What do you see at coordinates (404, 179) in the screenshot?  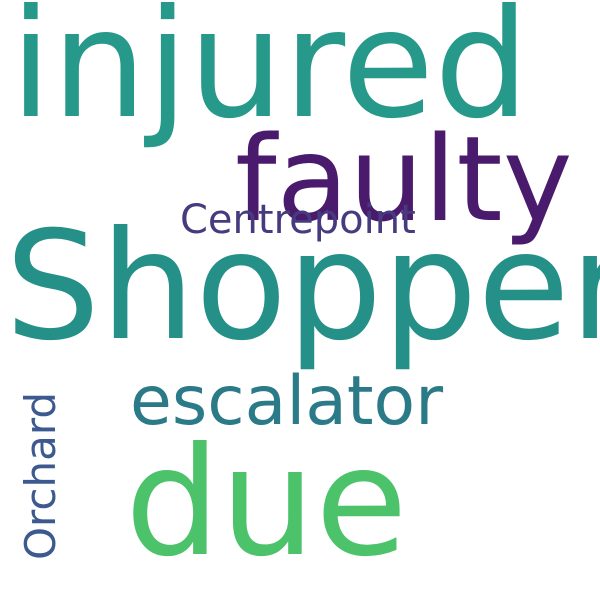 I see `word-faulty: faulty` at bounding box center [404, 179].